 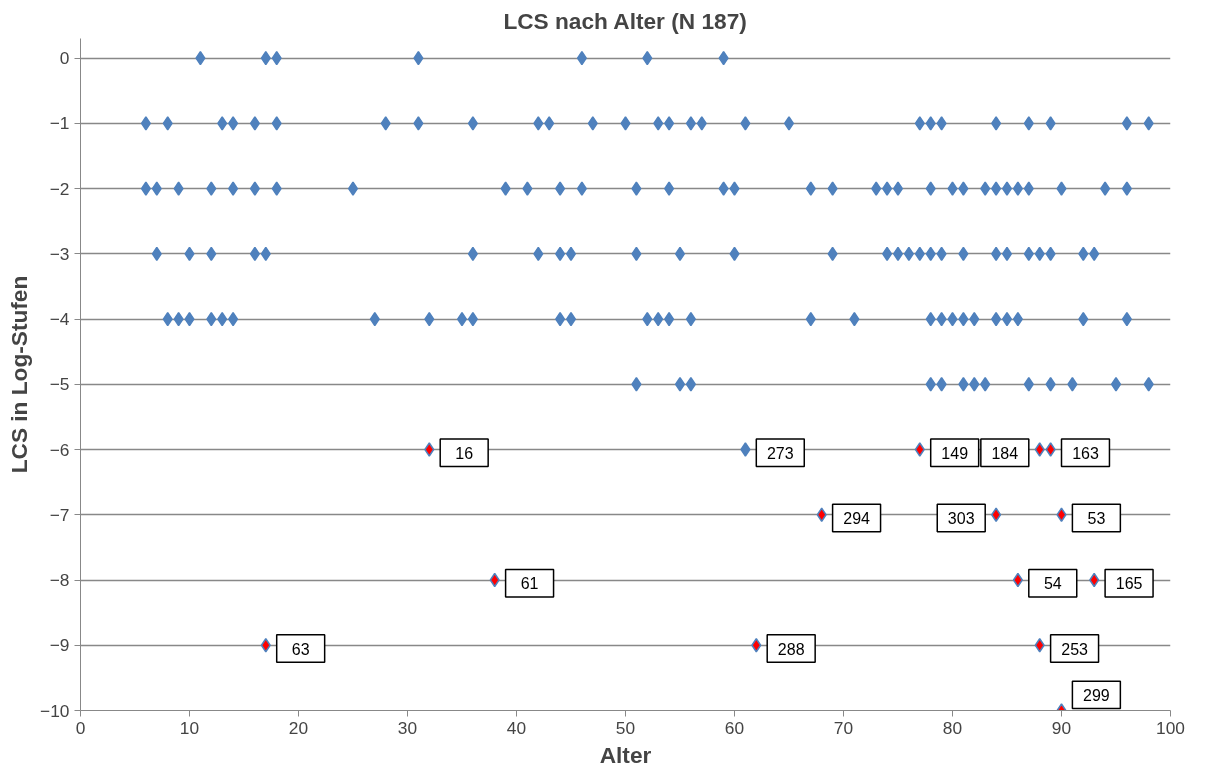 What do you see at coordinates (1052, 584) in the screenshot?
I see `annotation: 54` at bounding box center [1052, 584].